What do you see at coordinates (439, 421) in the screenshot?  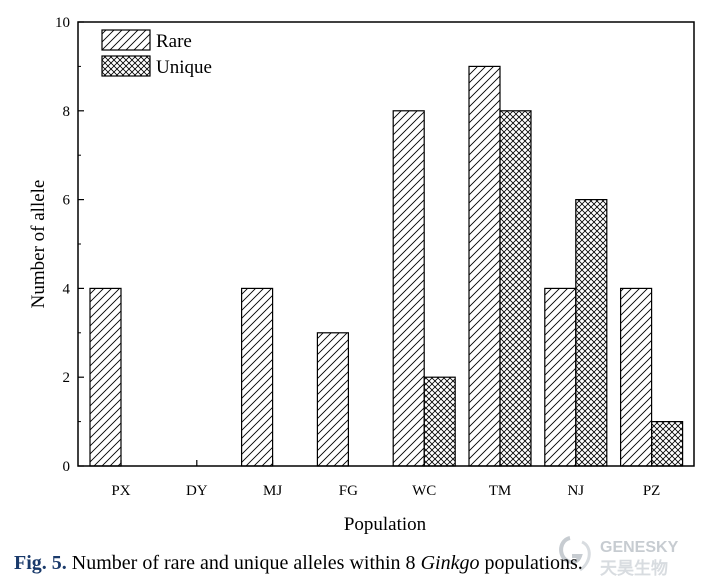 I see `bar-unique-wc` at bounding box center [439, 421].